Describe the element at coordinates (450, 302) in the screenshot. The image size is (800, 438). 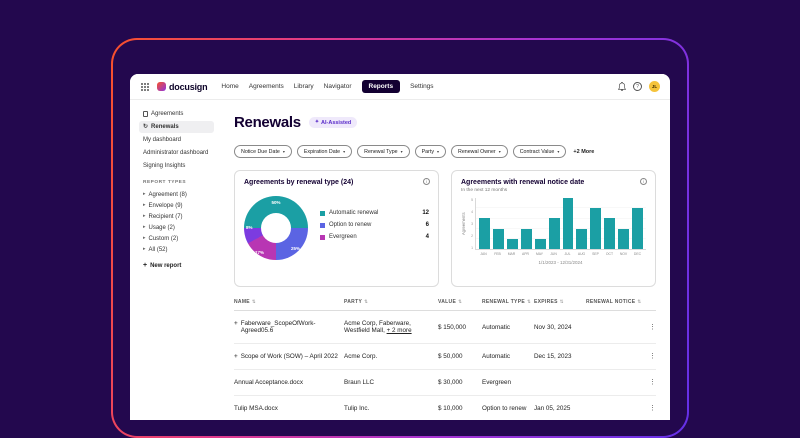
I see `column-header-value: VALUE ⇅` at that location.